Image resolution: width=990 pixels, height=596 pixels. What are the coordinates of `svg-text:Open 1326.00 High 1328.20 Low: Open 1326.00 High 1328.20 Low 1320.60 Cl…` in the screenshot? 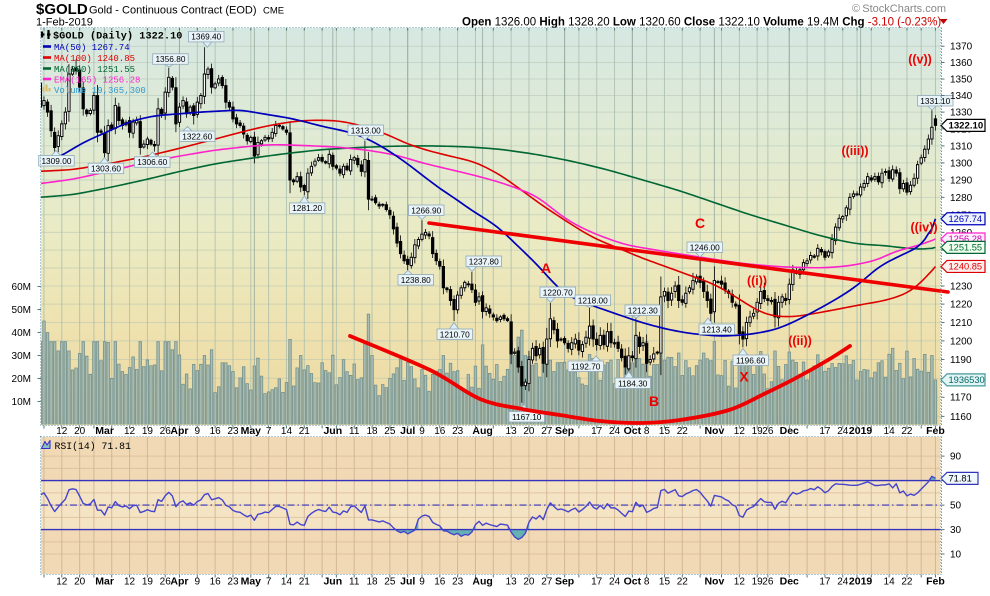 It's located at (701, 23).